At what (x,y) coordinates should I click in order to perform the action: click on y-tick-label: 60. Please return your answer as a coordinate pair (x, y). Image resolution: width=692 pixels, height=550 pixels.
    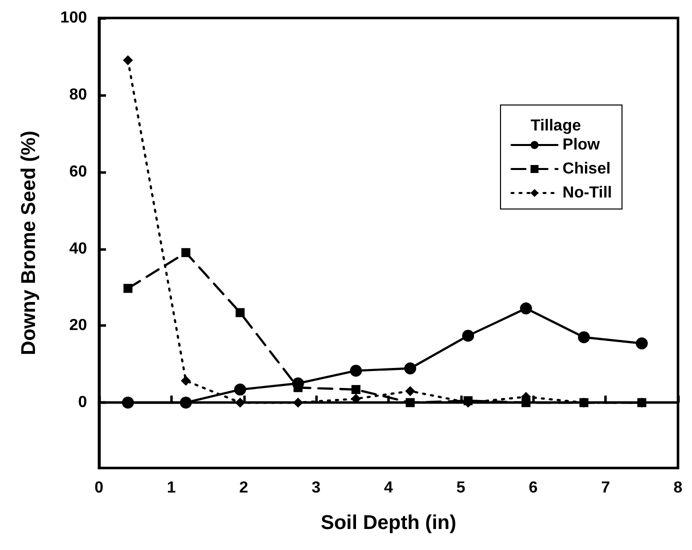
    Looking at the image, I should click on (78, 171).